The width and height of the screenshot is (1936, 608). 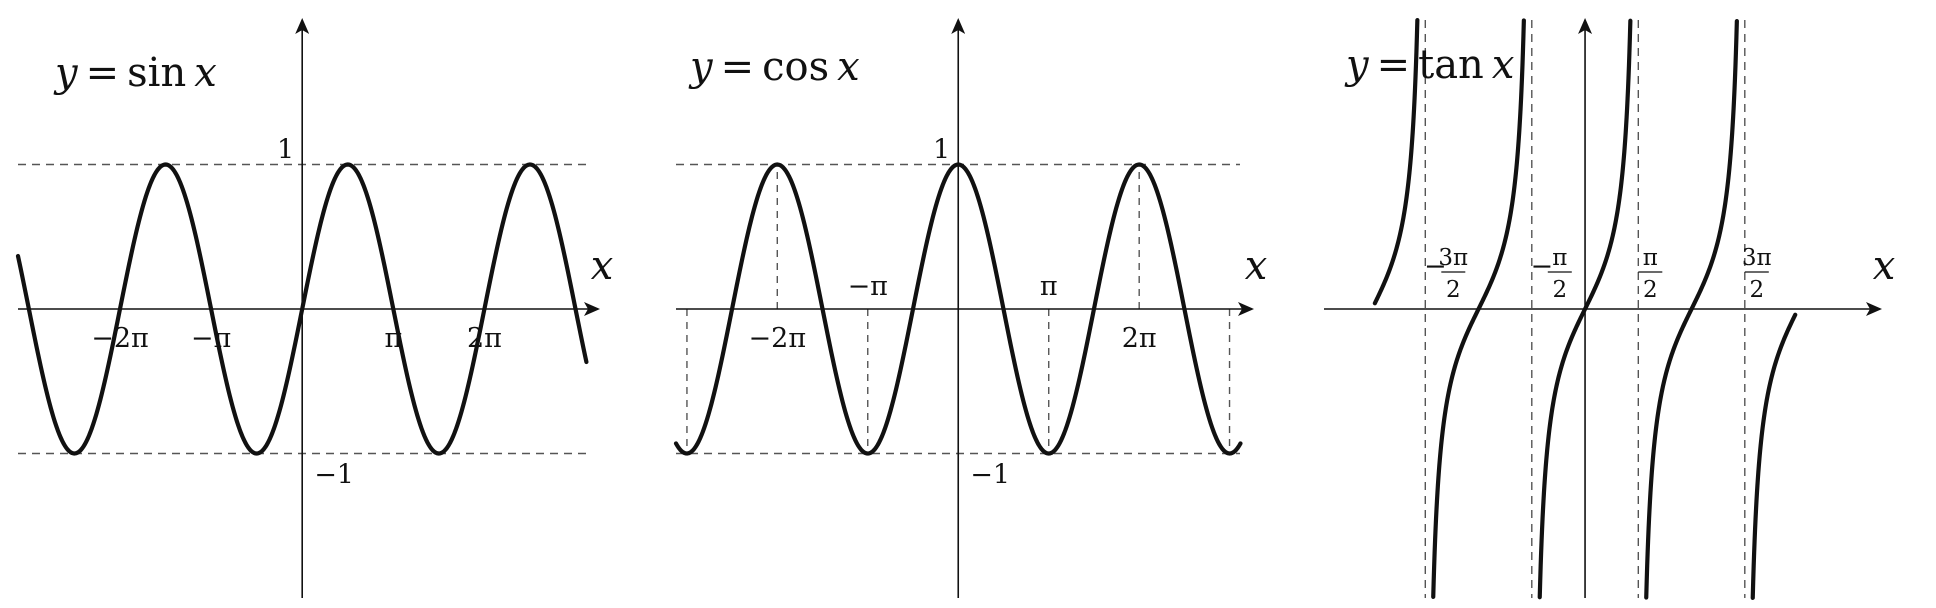 I want to click on graph-title: y = tan x, so click(x=1429, y=65).